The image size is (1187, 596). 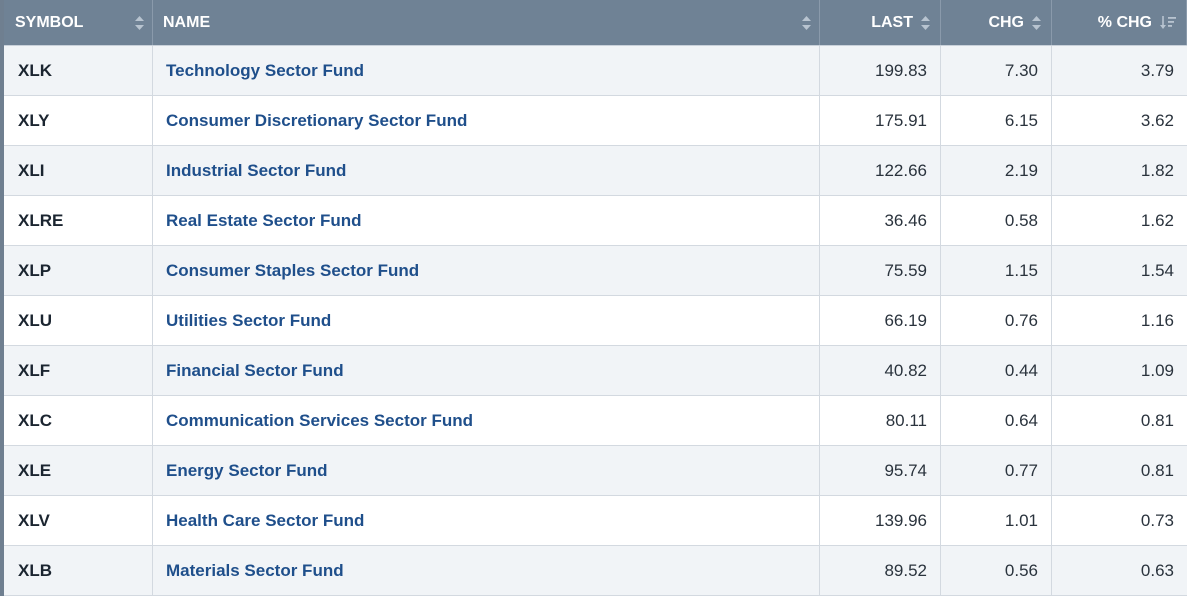 I want to click on chg-cell: 1.01, so click(x=996, y=520).